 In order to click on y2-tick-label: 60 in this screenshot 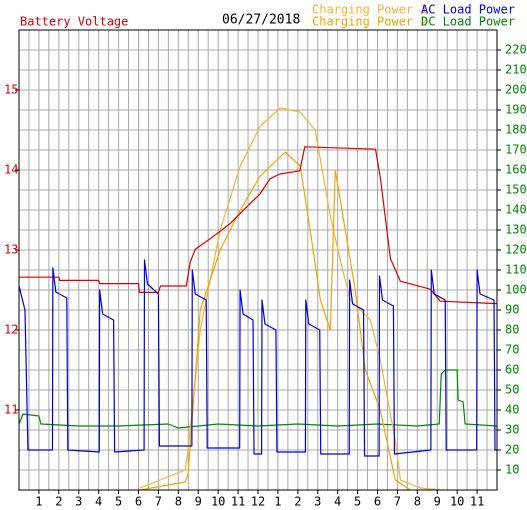, I will do `click(512, 370)`.